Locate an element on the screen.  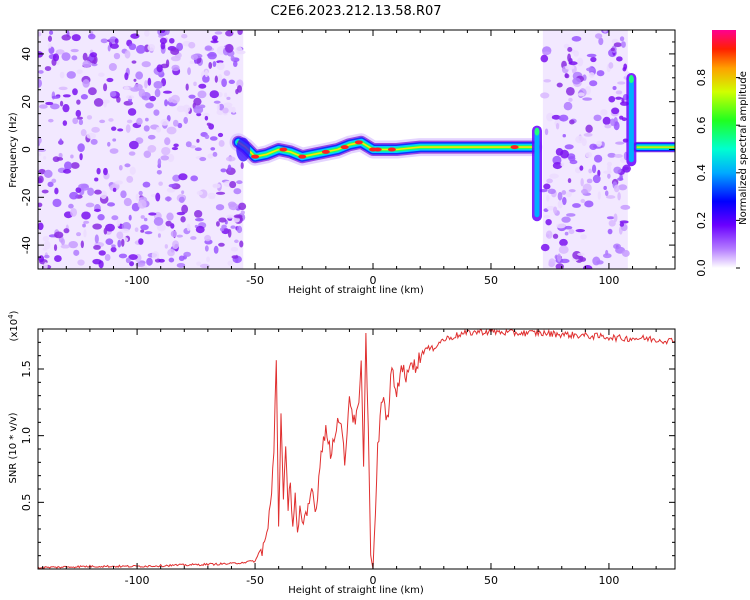
signal-track-layer is located at coordinates (386, 149).